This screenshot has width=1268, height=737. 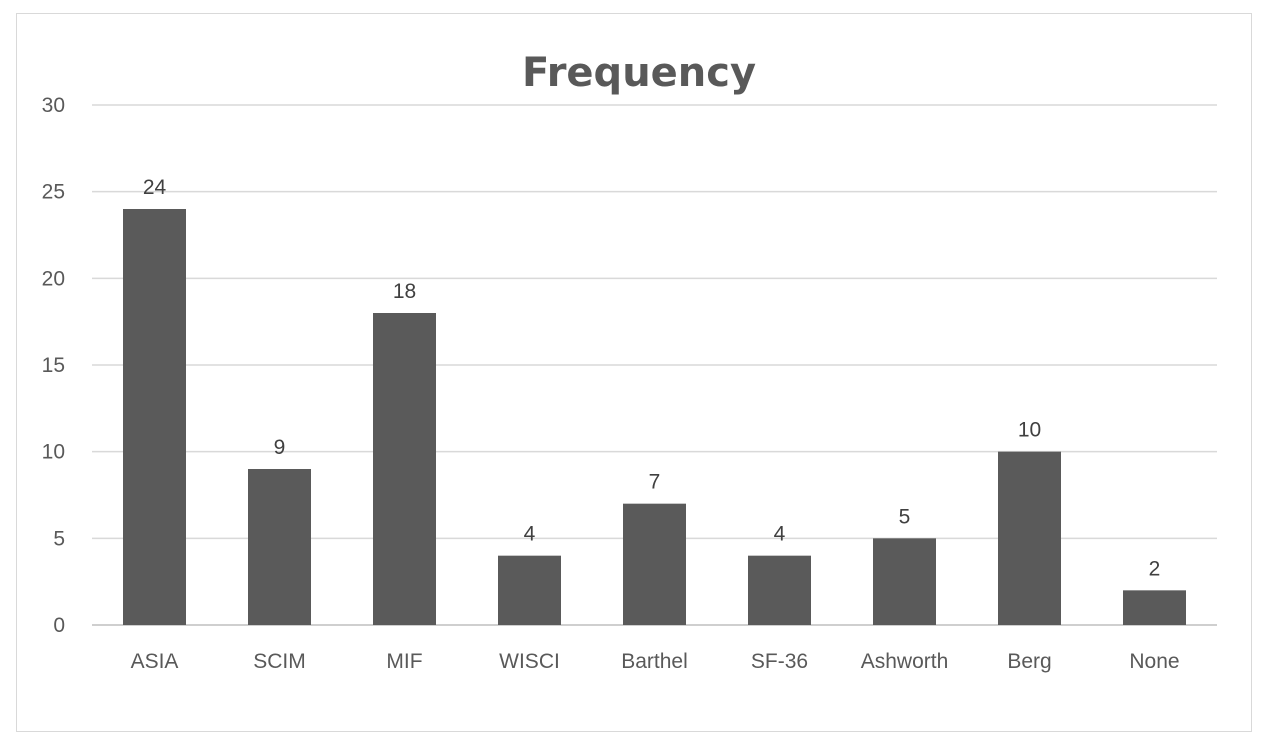 I want to click on data-label: 18, so click(x=404, y=291).